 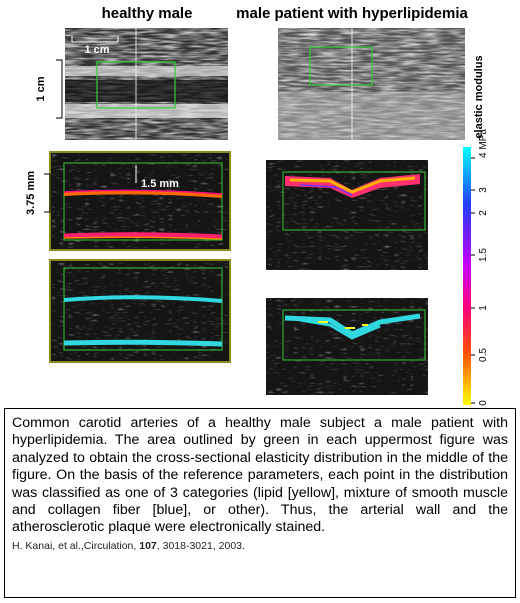 What do you see at coordinates (352, 13) in the screenshot?
I see `right-title: male patient with hyperlipidemia` at bounding box center [352, 13].